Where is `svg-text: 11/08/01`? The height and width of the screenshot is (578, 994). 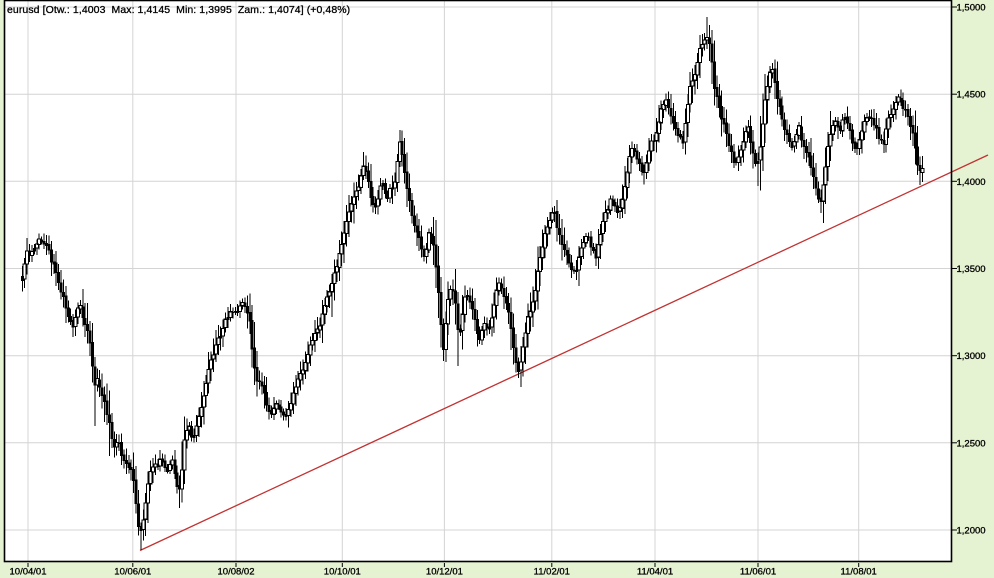
svg-text: 11/08/01 is located at coordinates (859, 572).